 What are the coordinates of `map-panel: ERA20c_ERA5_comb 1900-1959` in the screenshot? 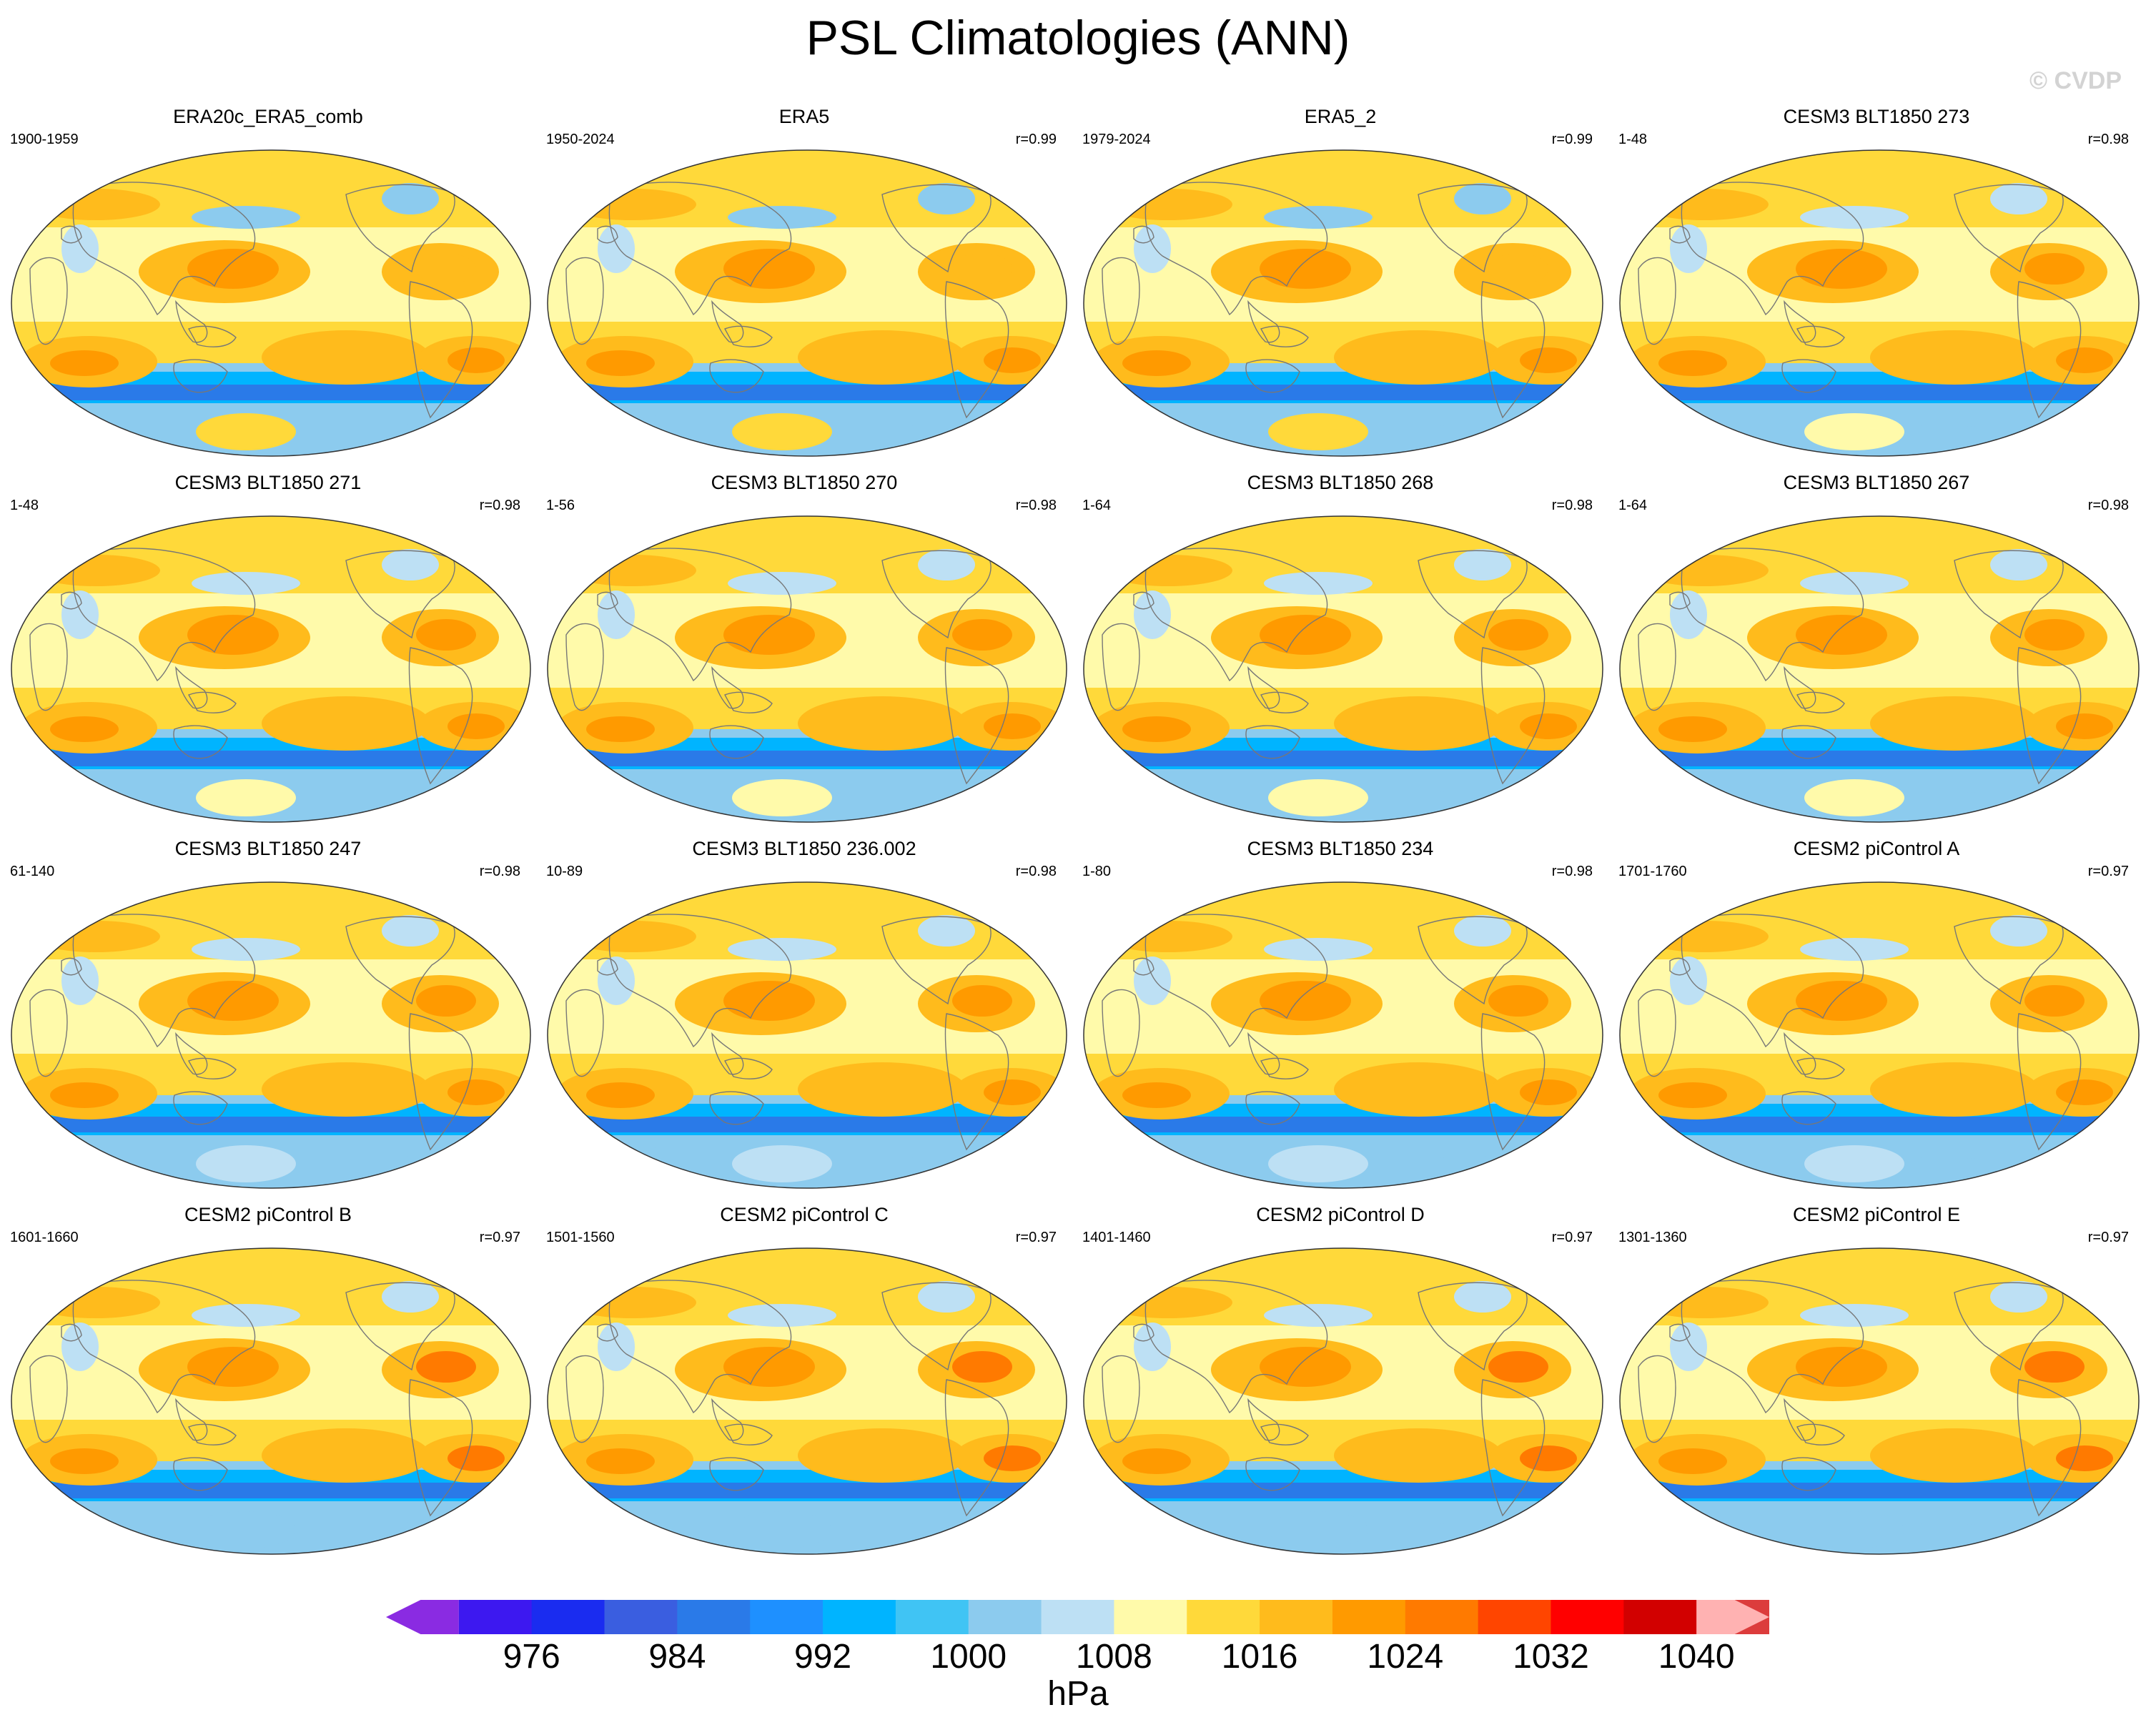 It's located at (268, 284).